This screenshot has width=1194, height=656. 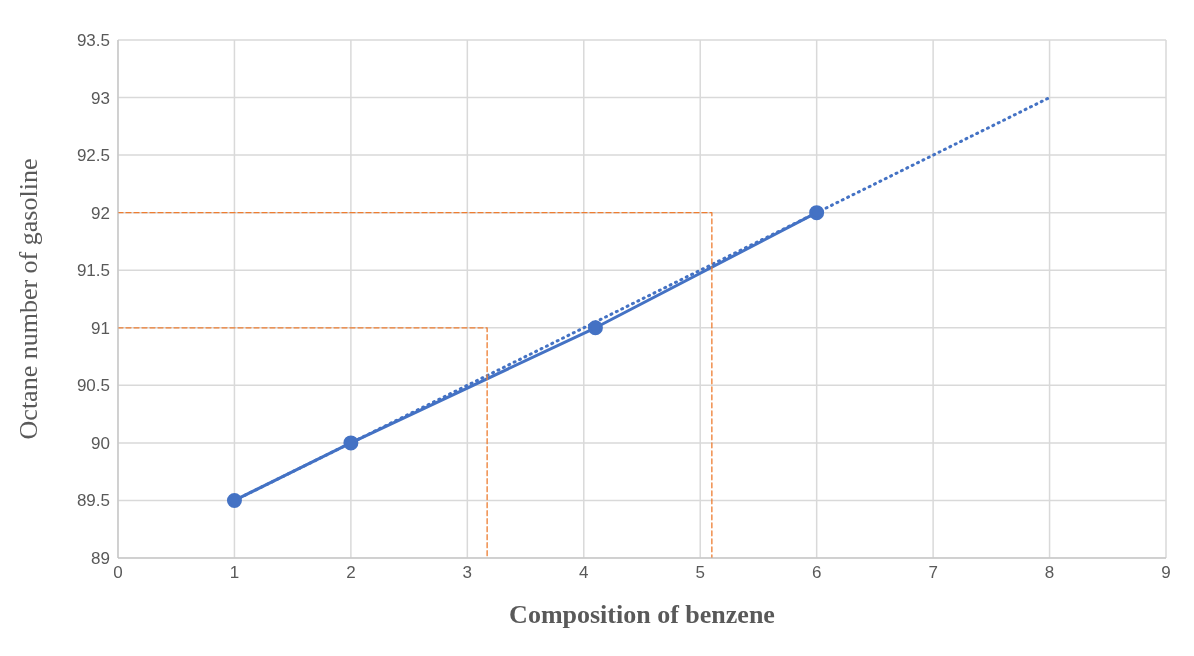 What do you see at coordinates (933, 573) in the screenshot?
I see `x-tick-label: 7` at bounding box center [933, 573].